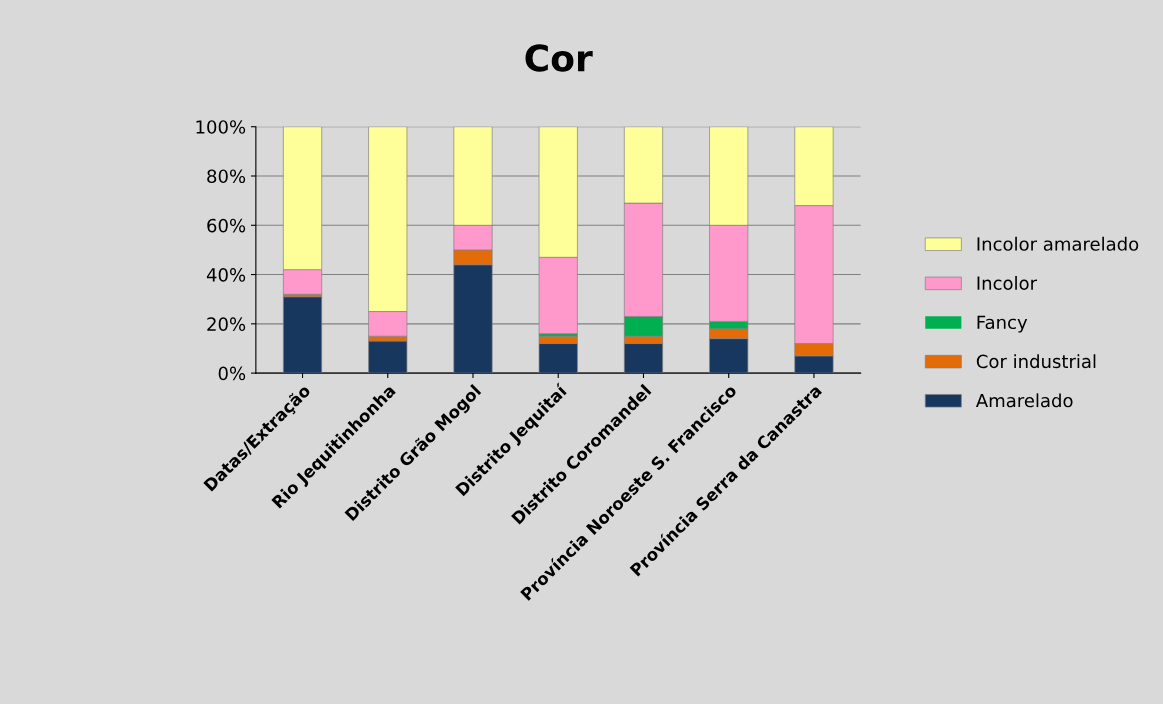 The height and width of the screenshot is (704, 1163). Describe the element at coordinates (232, 373) in the screenshot. I see `y-tick-label: 0%` at that location.